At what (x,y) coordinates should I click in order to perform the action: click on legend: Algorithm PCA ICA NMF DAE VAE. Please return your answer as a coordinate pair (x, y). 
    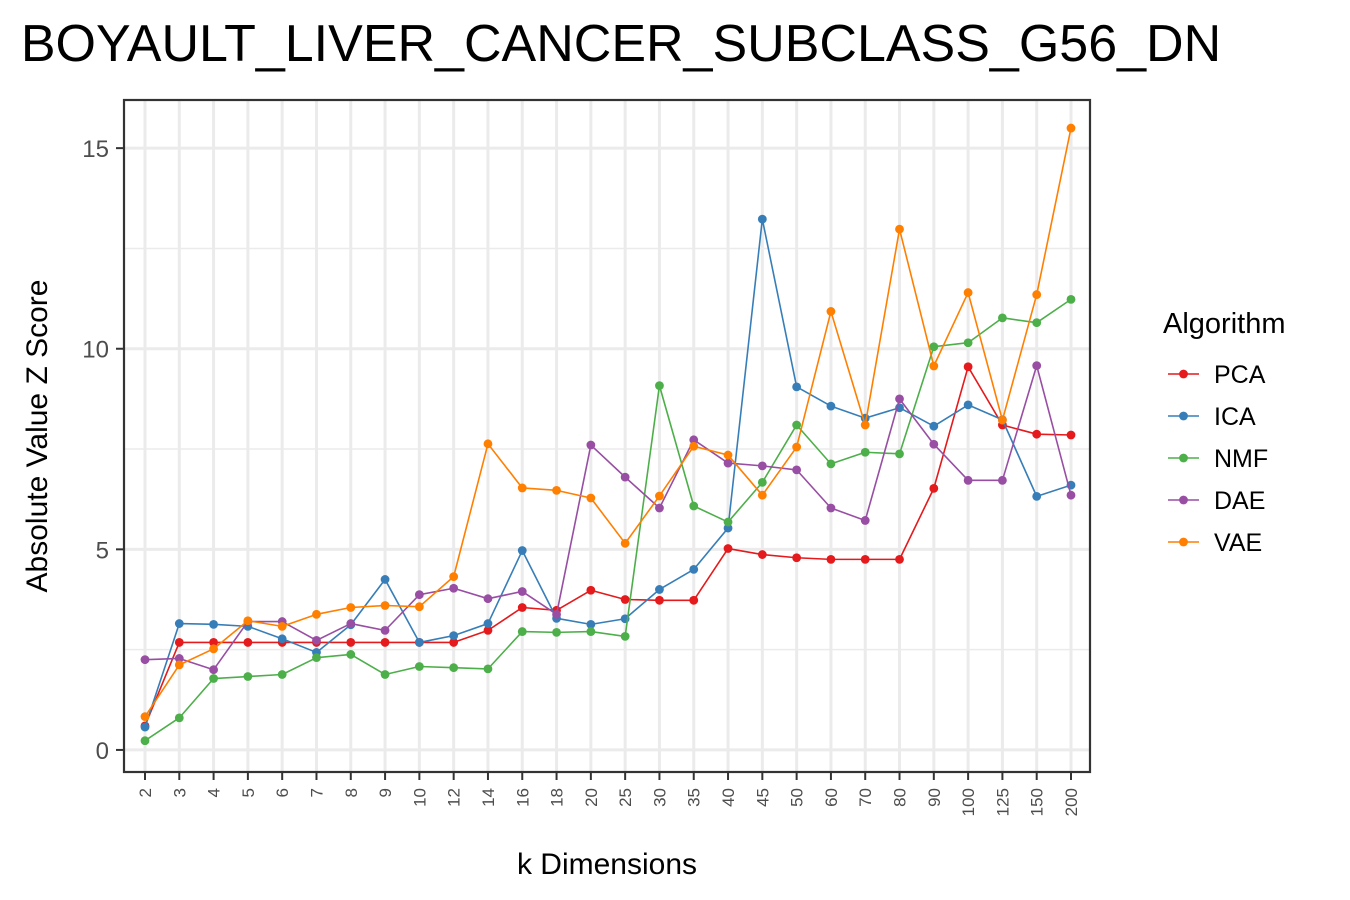
    Looking at the image, I should click on (1224, 432).